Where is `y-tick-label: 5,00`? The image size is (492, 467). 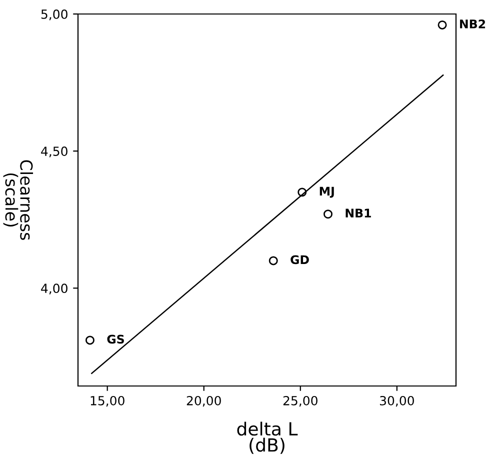
y-tick-label: 5,00 is located at coordinates (54, 14).